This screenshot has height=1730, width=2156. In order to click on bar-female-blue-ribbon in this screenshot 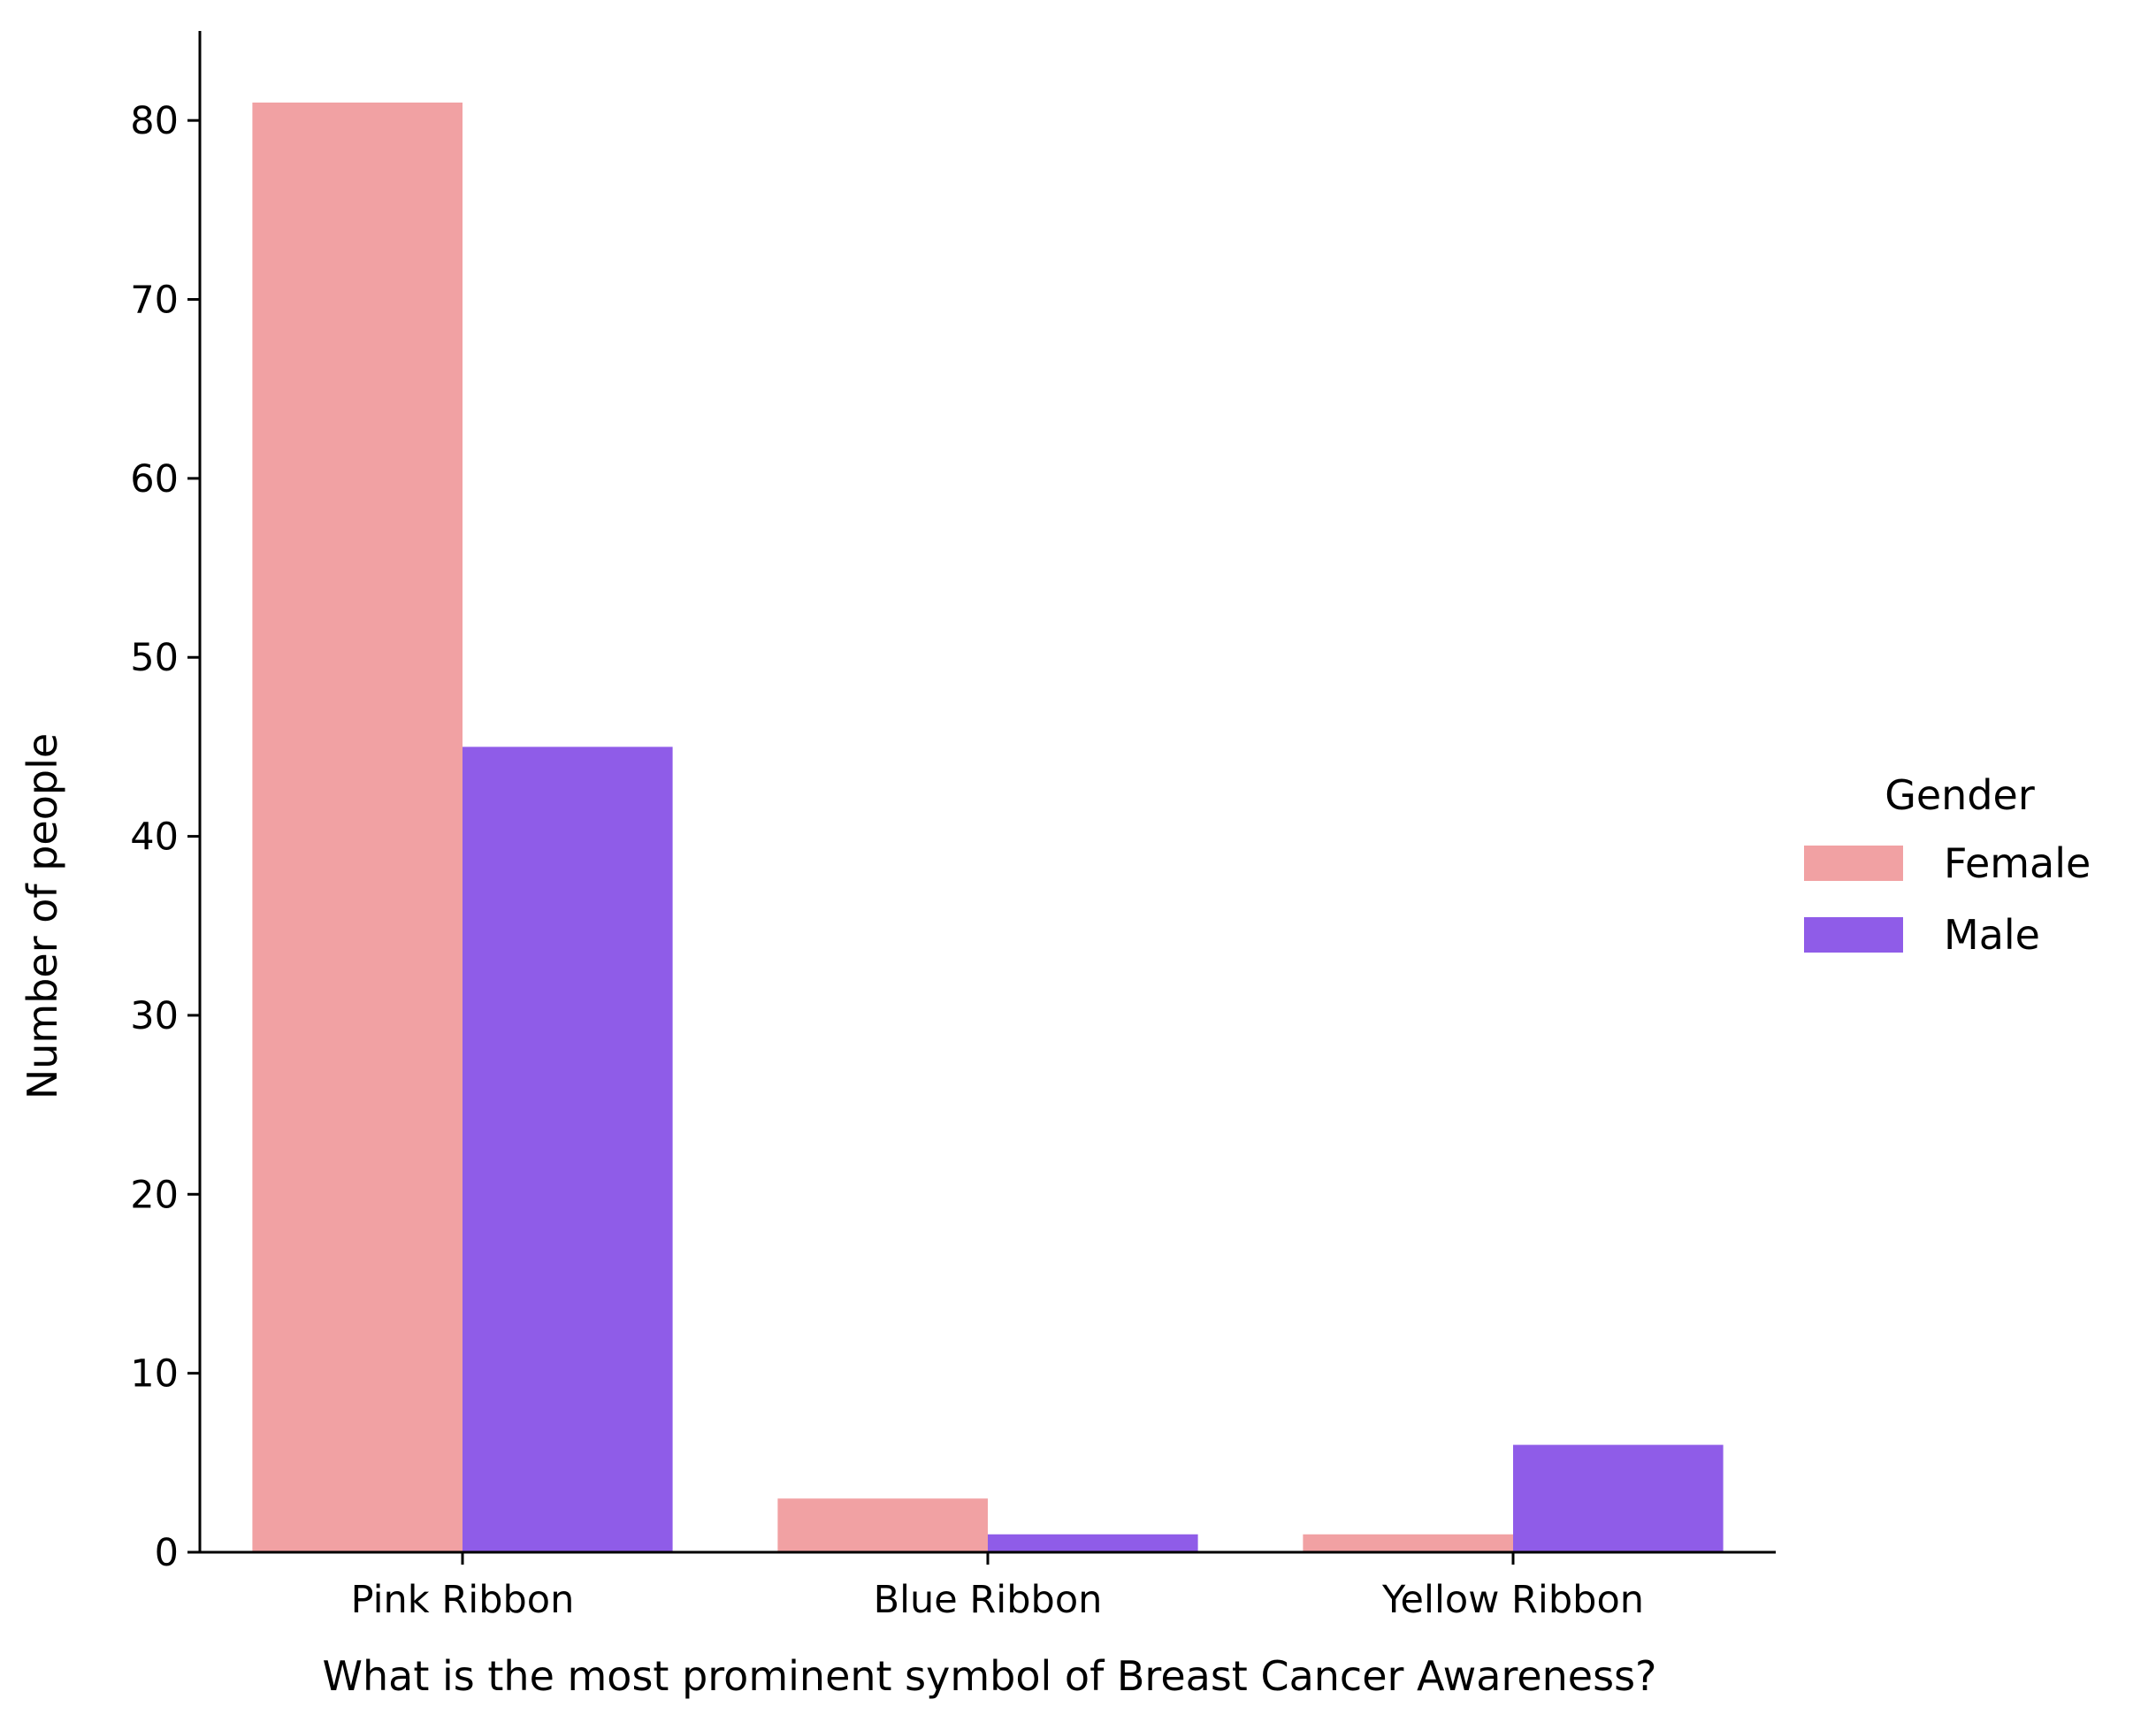, I will do `click(882, 1525)`.